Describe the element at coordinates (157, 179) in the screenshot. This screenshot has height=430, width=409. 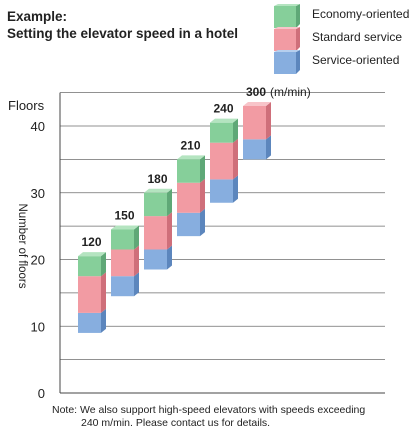
I see `bar-speed-label: 180` at that location.